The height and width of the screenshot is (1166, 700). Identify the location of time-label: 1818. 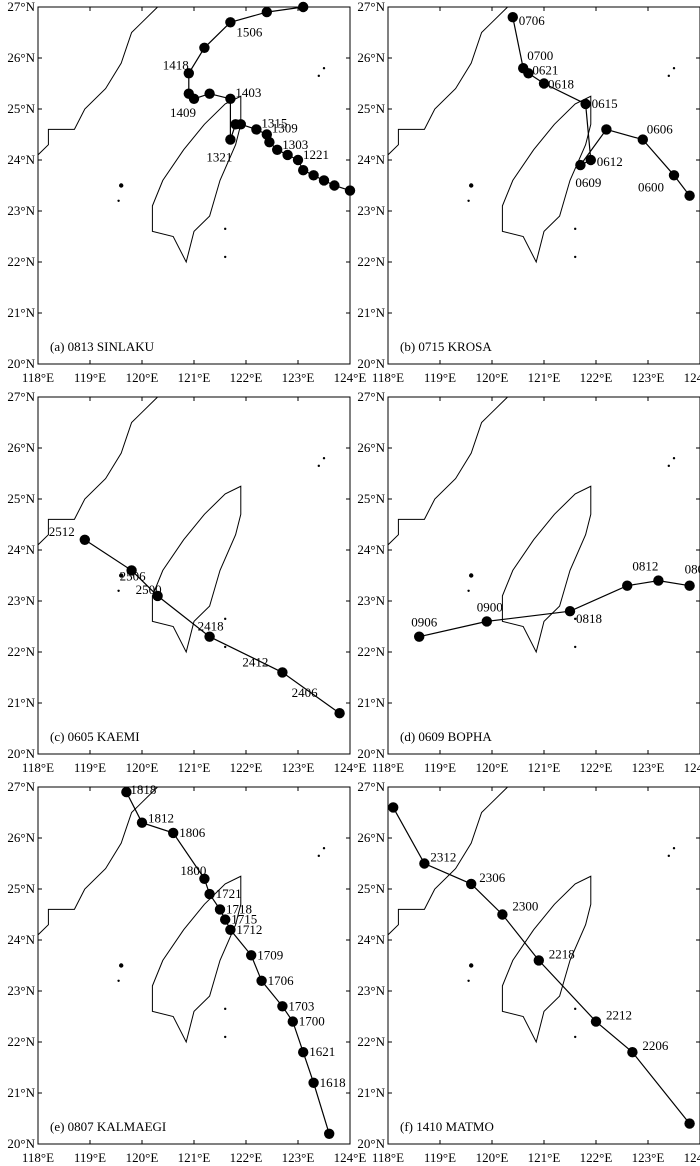
(143, 789).